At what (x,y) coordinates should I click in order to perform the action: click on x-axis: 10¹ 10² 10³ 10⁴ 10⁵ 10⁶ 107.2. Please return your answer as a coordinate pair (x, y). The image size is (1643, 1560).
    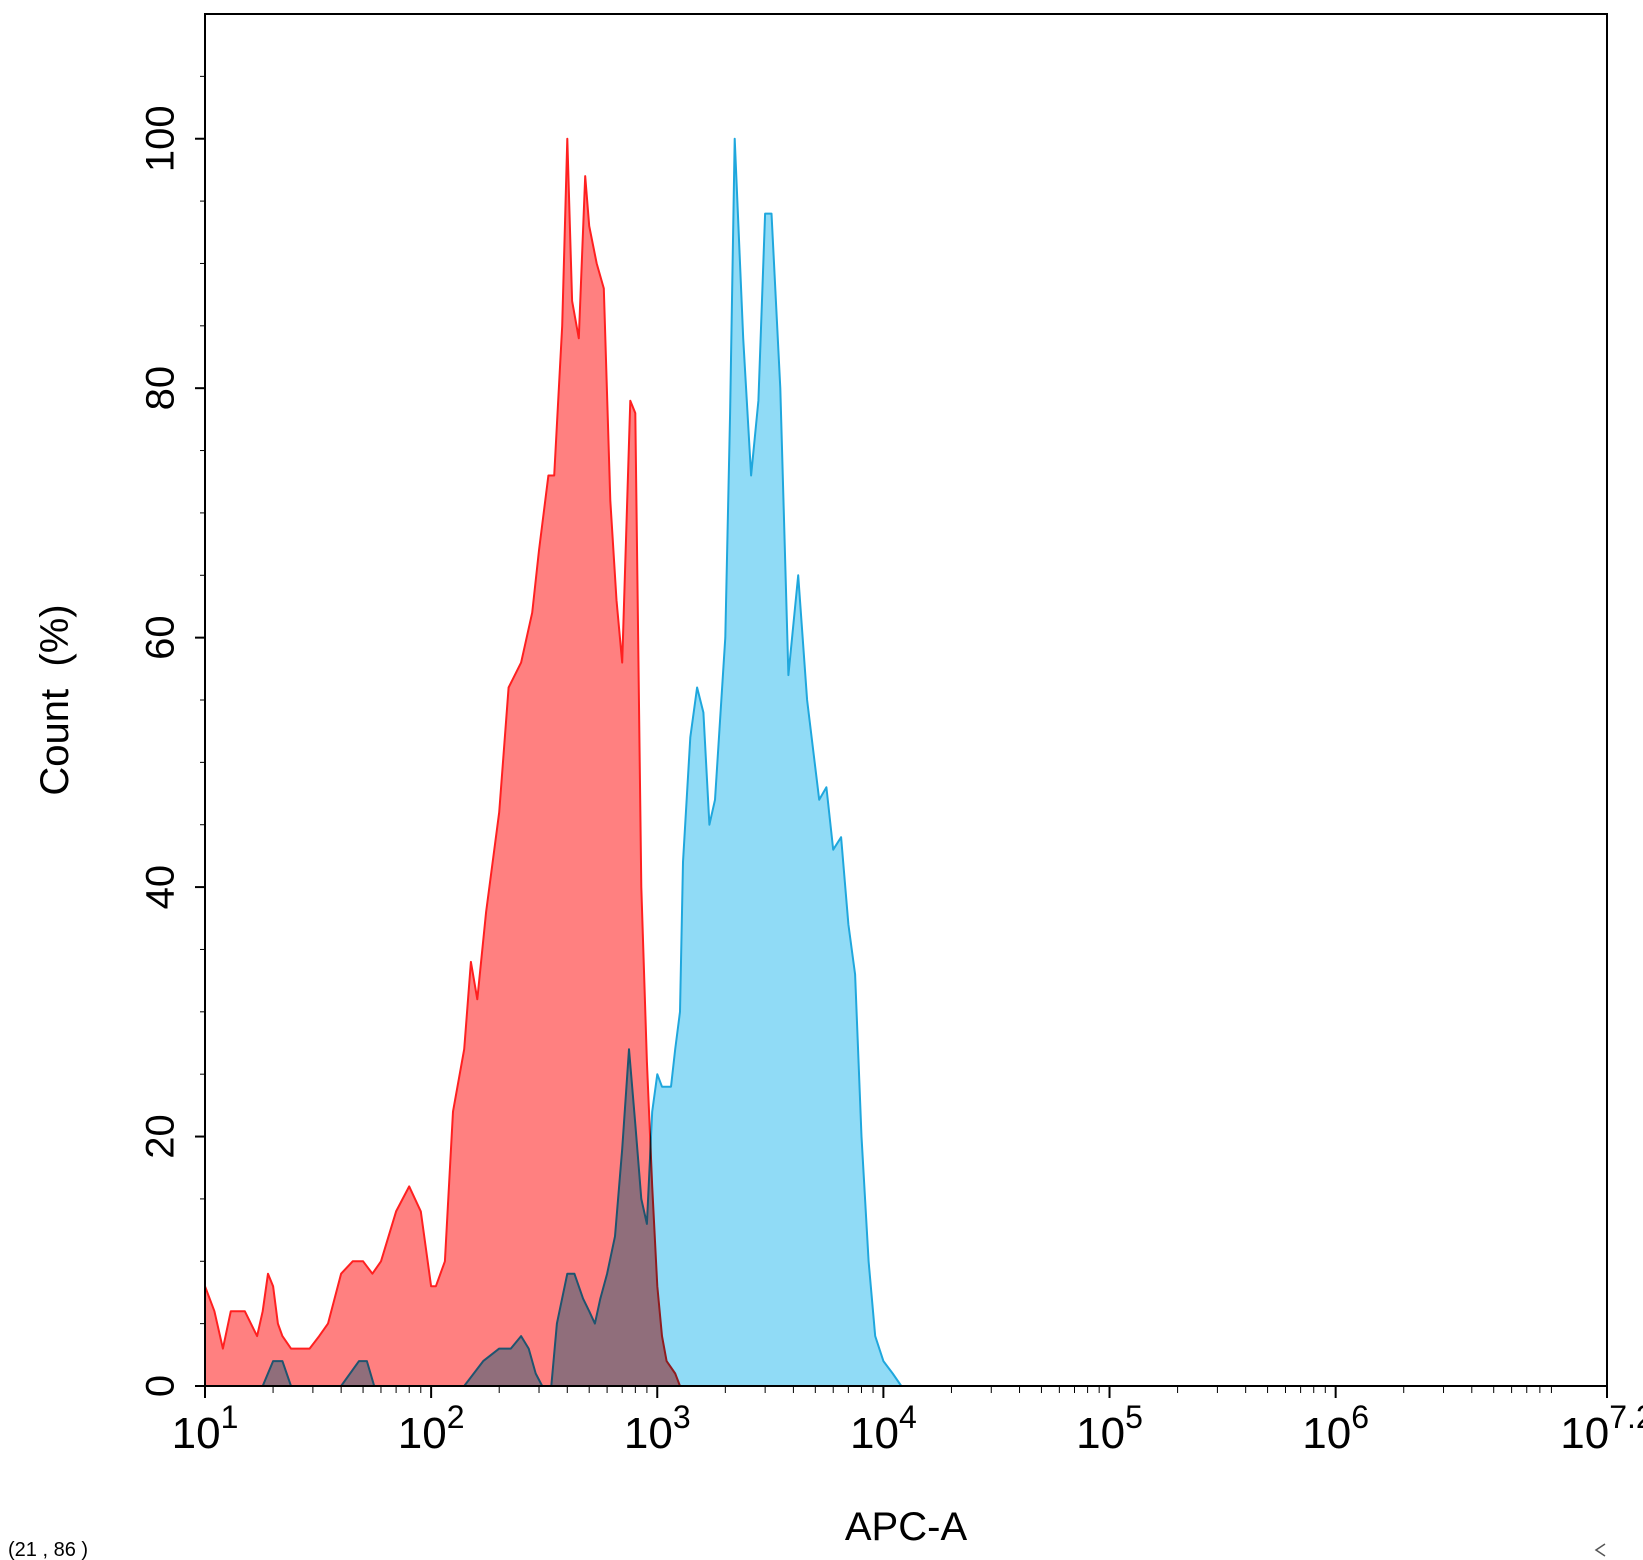
    Looking at the image, I should click on (907, 1422).